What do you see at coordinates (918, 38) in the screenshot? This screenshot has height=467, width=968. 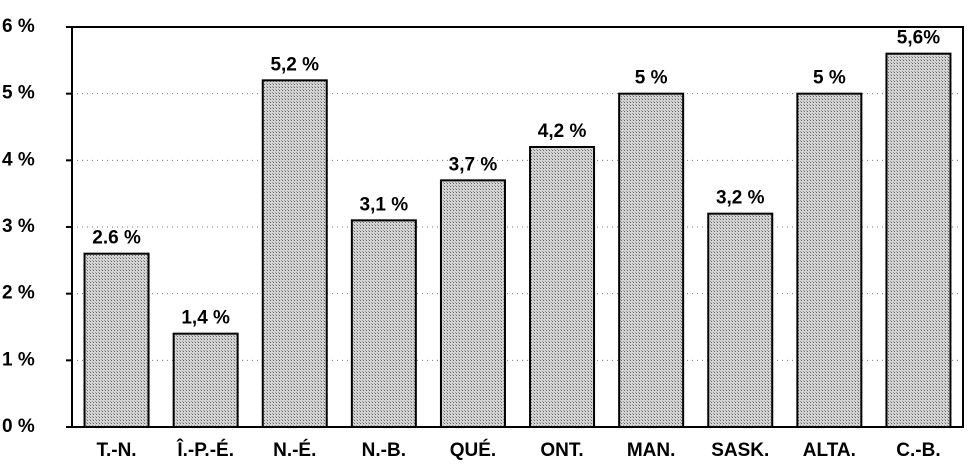 I see `value-label: 5,6%` at bounding box center [918, 38].